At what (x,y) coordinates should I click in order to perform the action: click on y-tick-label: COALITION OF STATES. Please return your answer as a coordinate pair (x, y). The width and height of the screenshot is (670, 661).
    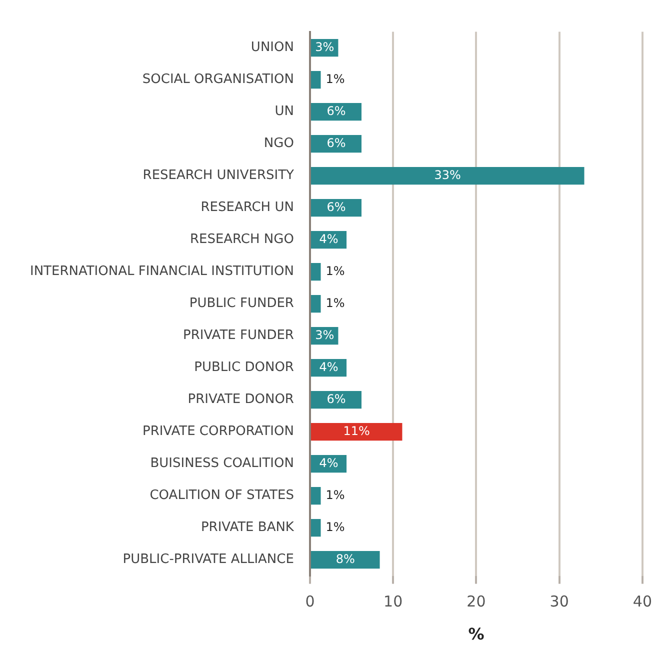
    Looking at the image, I should click on (222, 496).